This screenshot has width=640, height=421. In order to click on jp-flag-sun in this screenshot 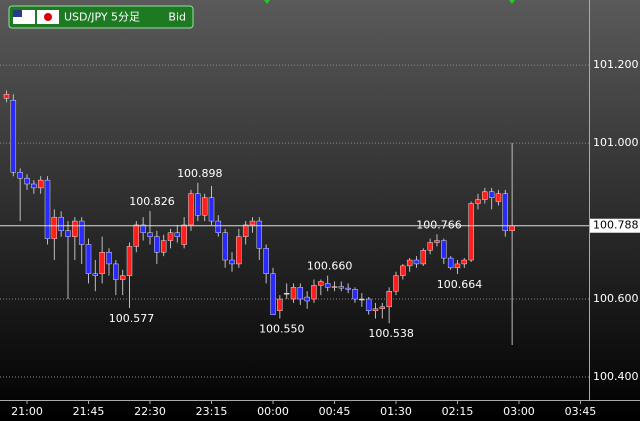, I will do `click(48, 17)`.